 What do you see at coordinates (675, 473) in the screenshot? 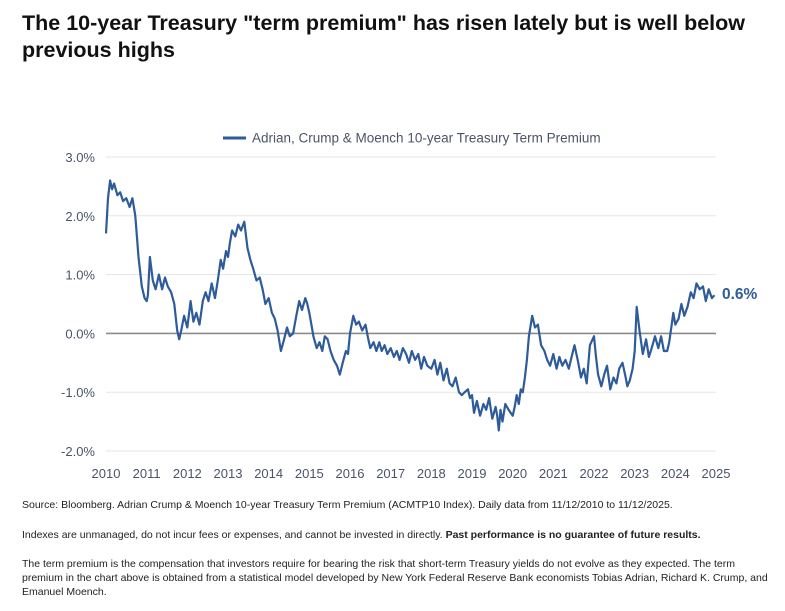
I see `x-tick-label: 2024` at bounding box center [675, 473].